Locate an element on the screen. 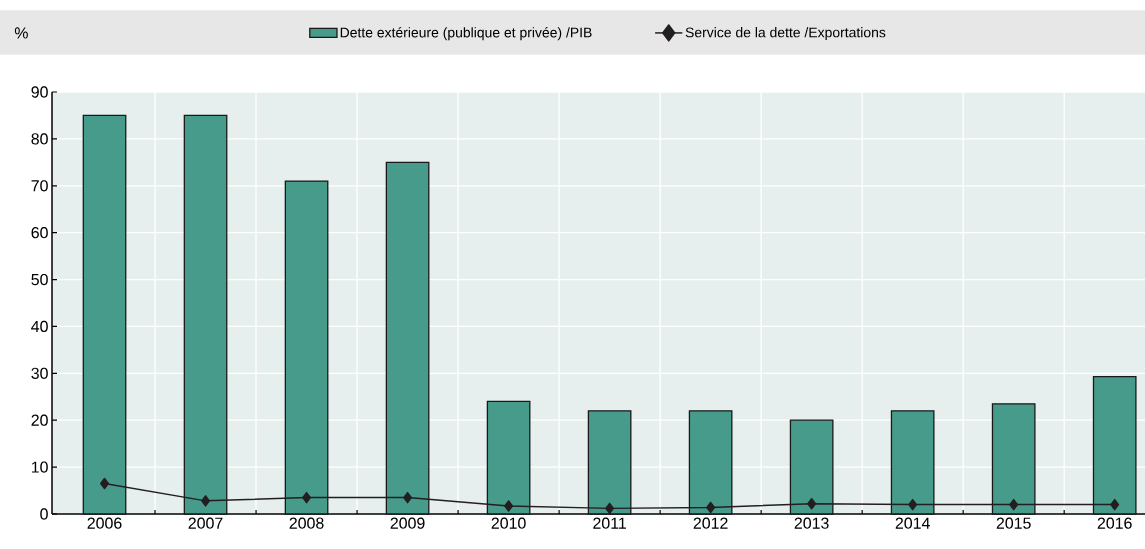 Image resolution: width=1145 pixels, height=549 pixels. x-tick-label: 2011 is located at coordinates (609, 523).